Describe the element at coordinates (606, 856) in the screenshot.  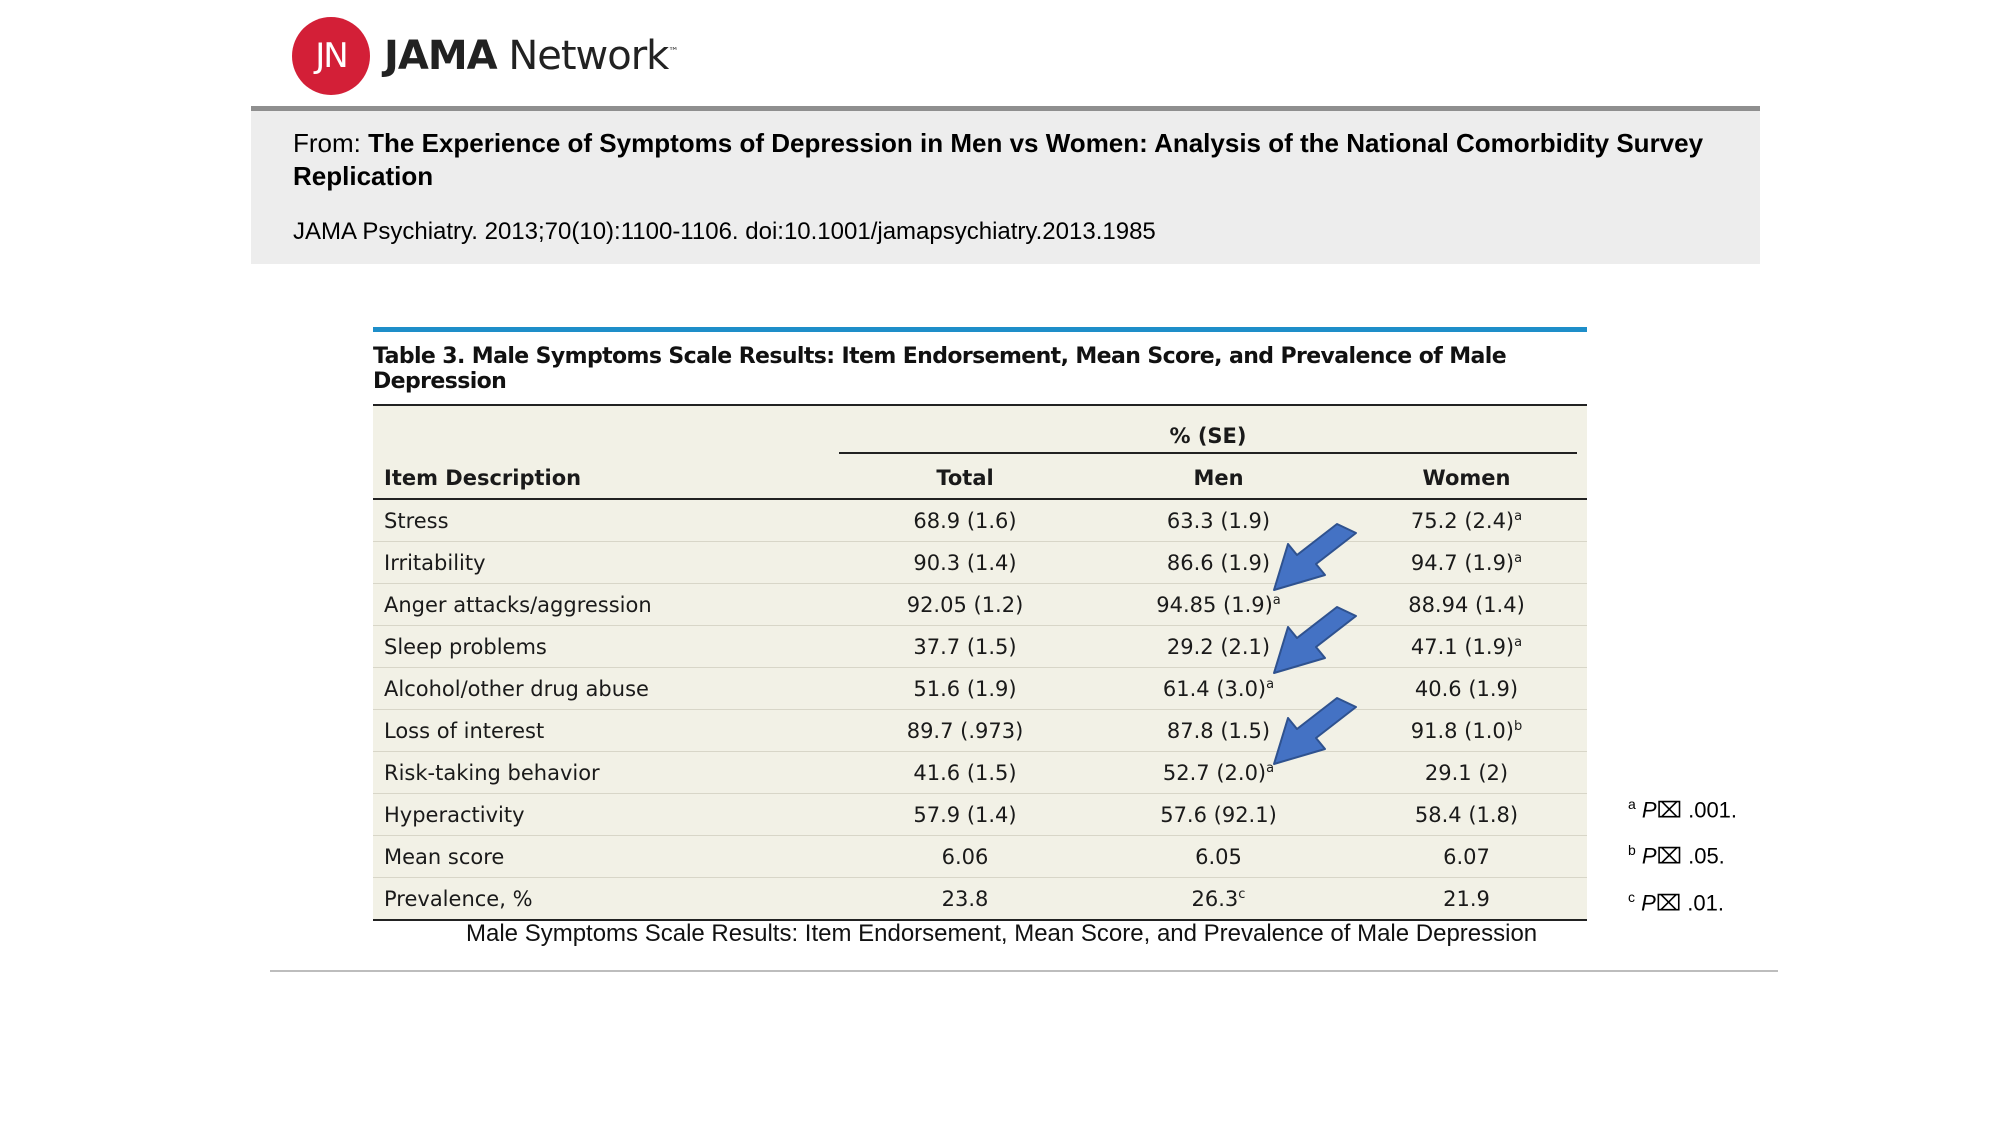
I see `row-item-label: Mean score` at that location.